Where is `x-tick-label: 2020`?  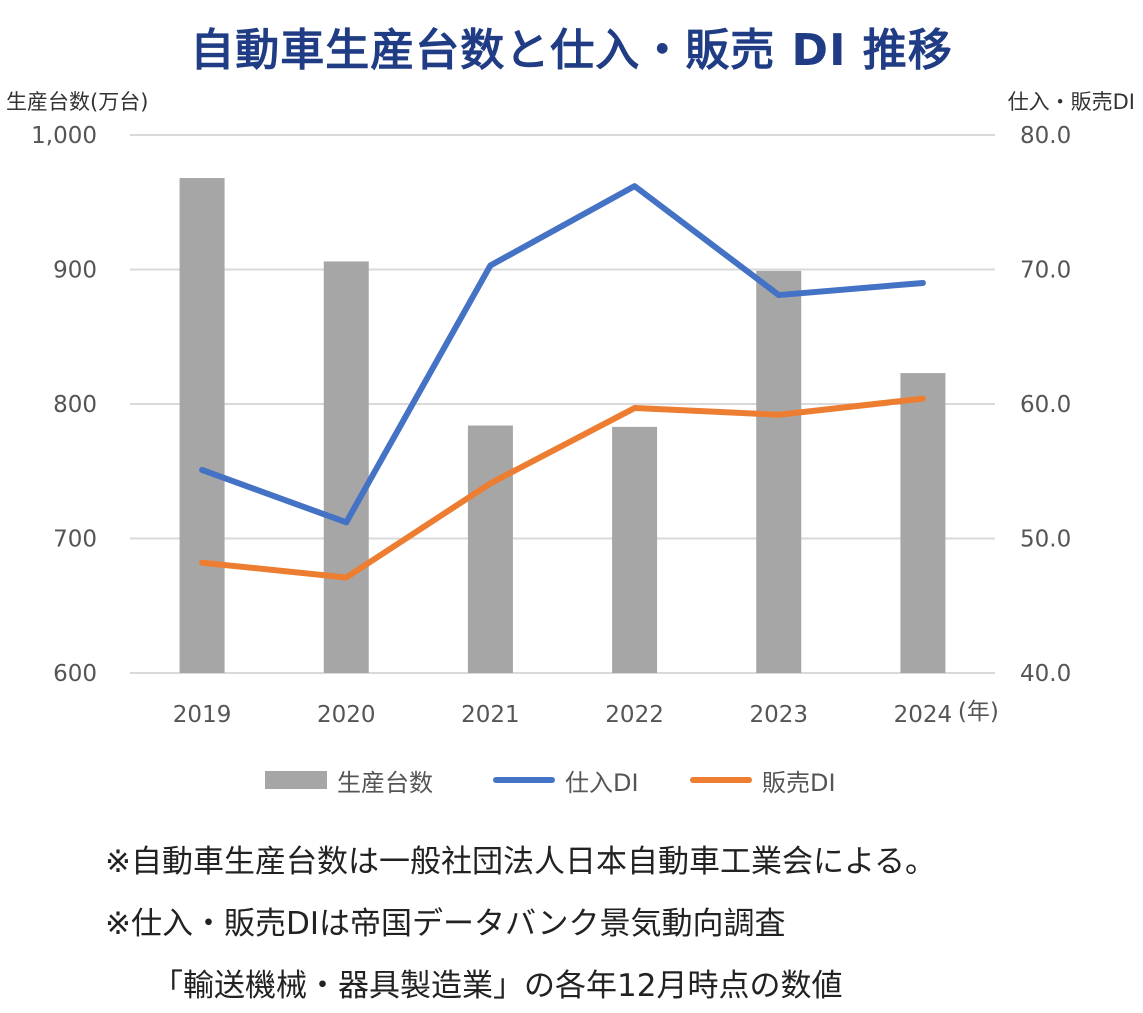 x-tick-label: 2020 is located at coordinates (346, 715).